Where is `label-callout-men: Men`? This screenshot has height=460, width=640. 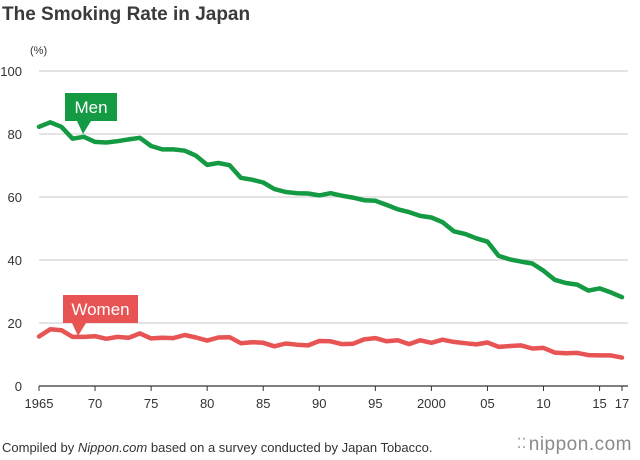
label-callout-men: Men is located at coordinates (91, 113).